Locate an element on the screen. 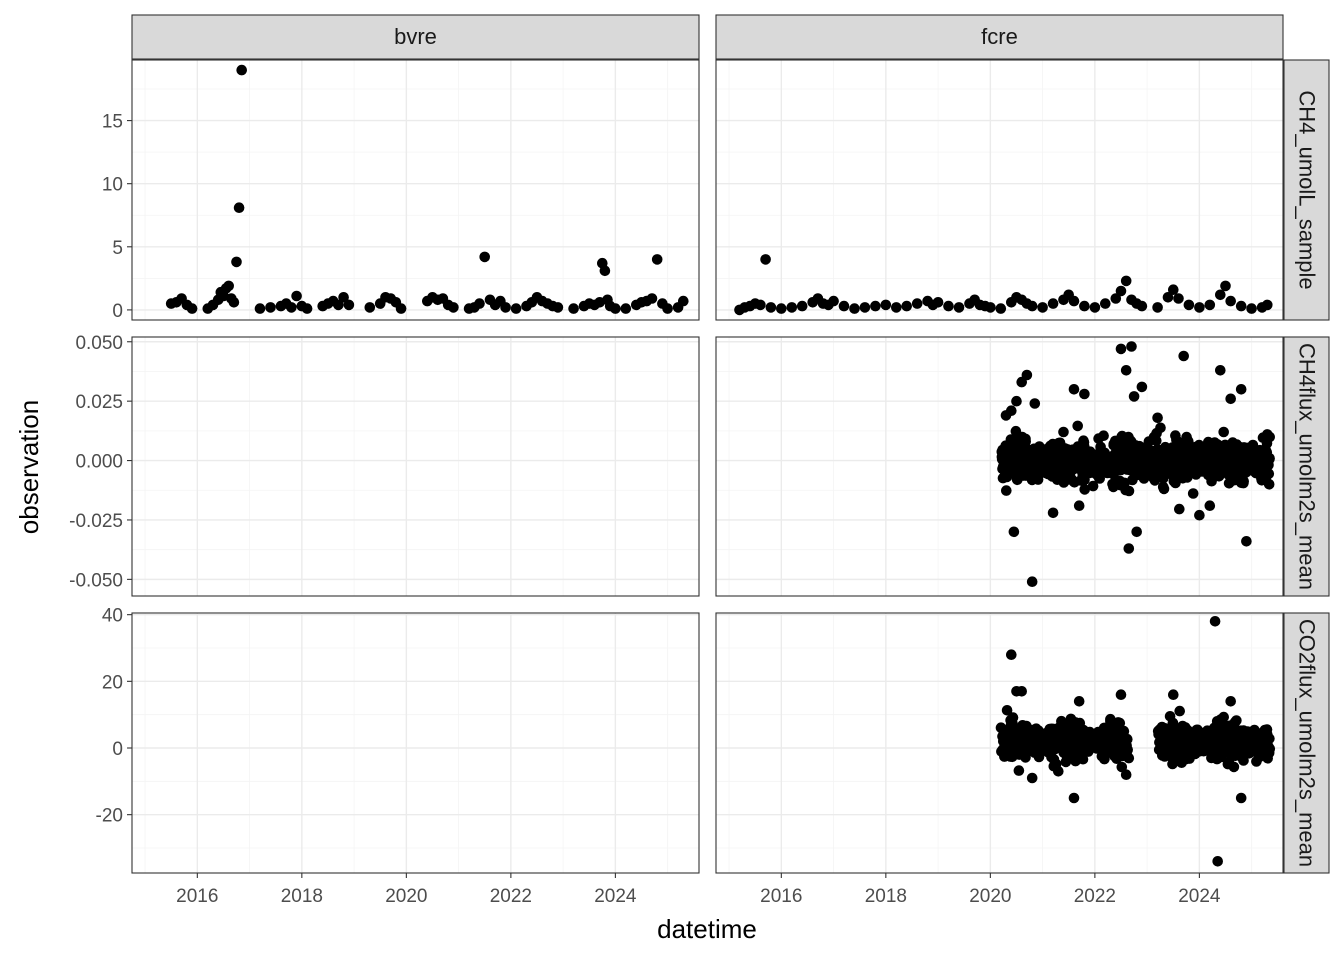 The width and height of the screenshot is (1344, 960). strip-label: bvre is located at coordinates (415, 36).